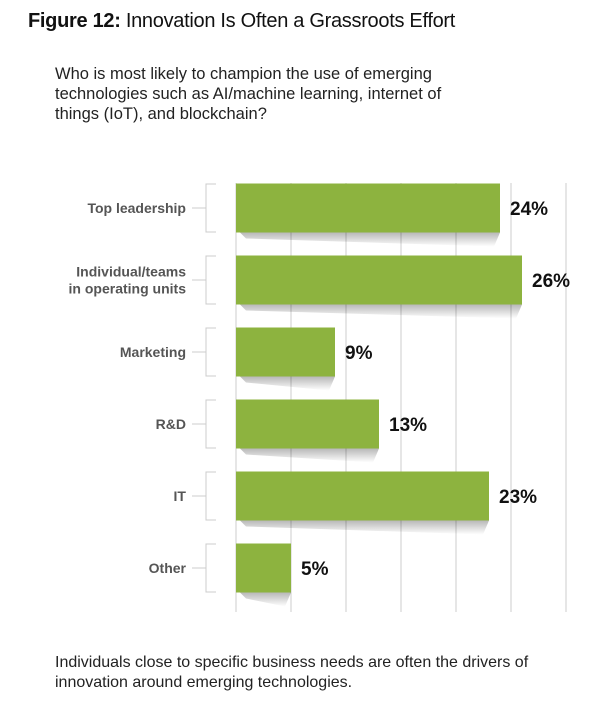 The image size is (601, 710). I want to click on category-label-line: R&D, so click(171, 424).